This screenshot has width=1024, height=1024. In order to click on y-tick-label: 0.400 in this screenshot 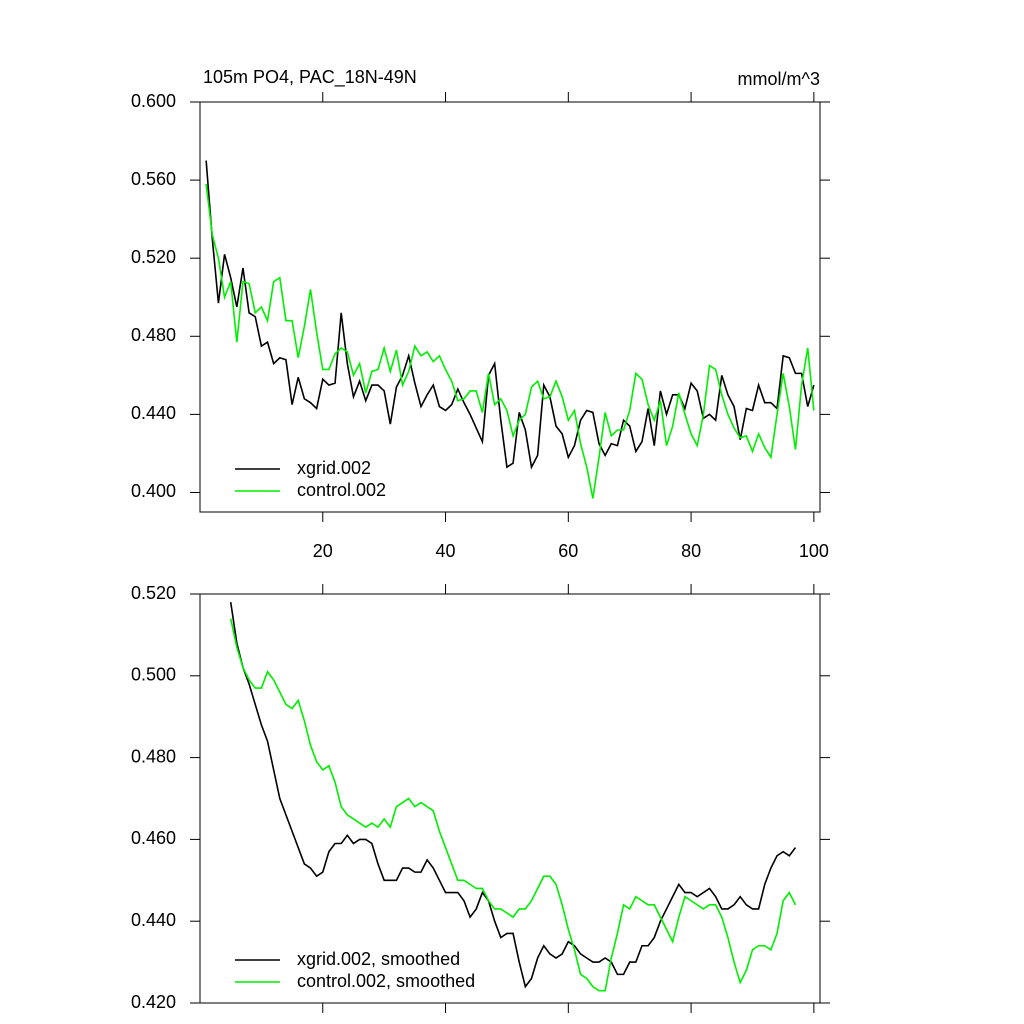, I will do `click(153, 491)`.